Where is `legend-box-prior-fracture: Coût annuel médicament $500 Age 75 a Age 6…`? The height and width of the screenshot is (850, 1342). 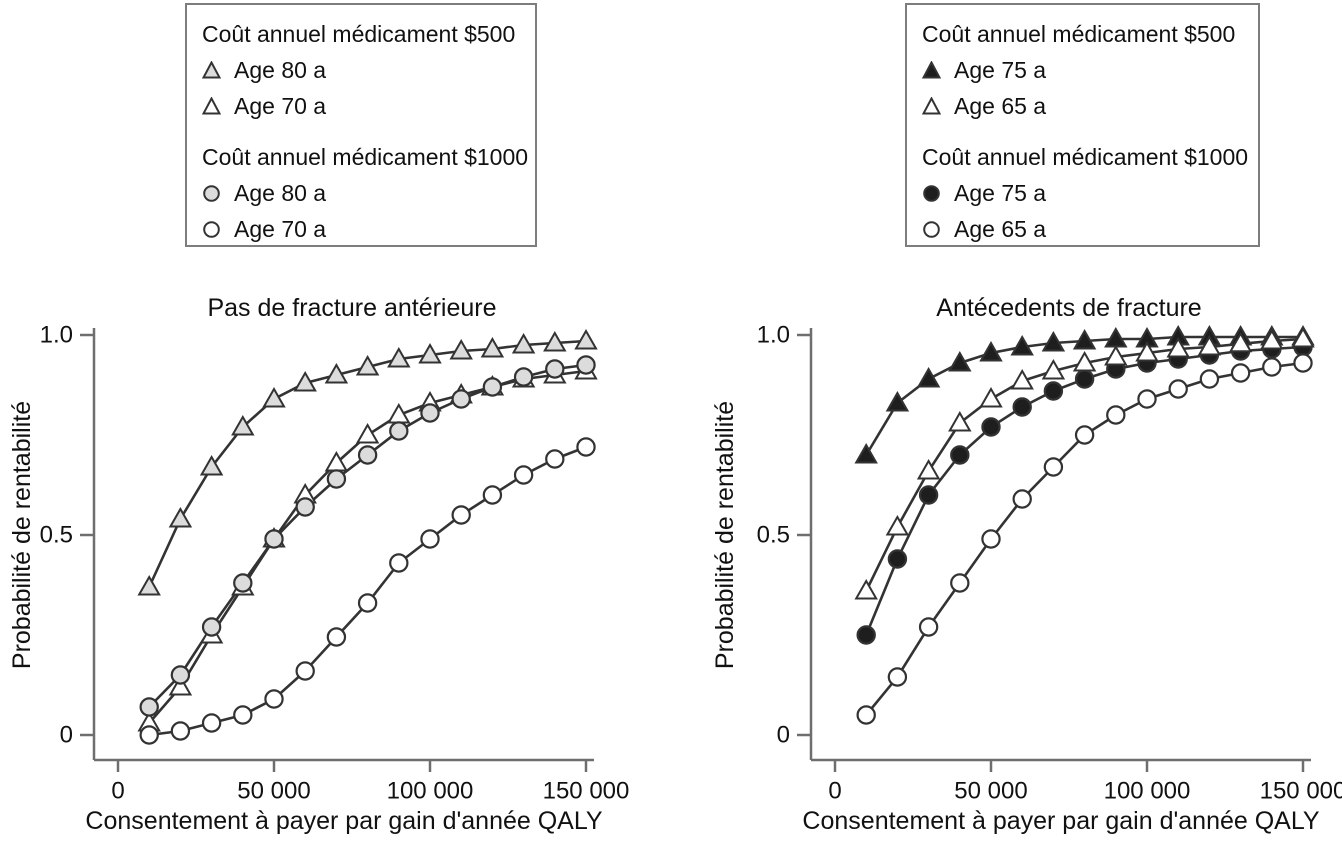
legend-box-prior-fracture: Coût annuel médicament $500 Age 75 a Age 6… is located at coordinates (1082, 125).